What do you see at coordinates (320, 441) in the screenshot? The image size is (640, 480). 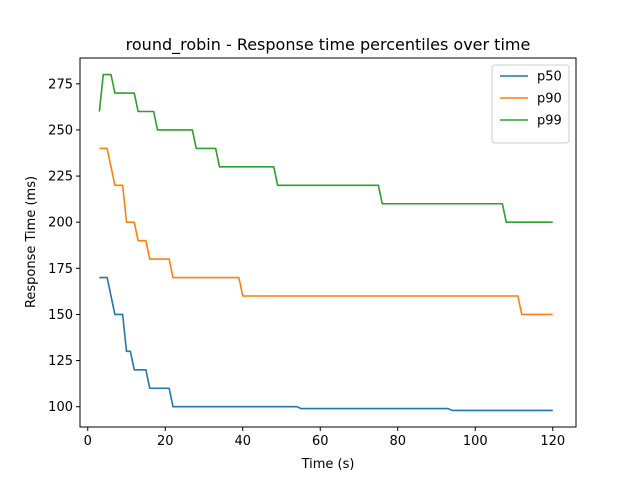 I see `x-tick-label: 60` at bounding box center [320, 441].